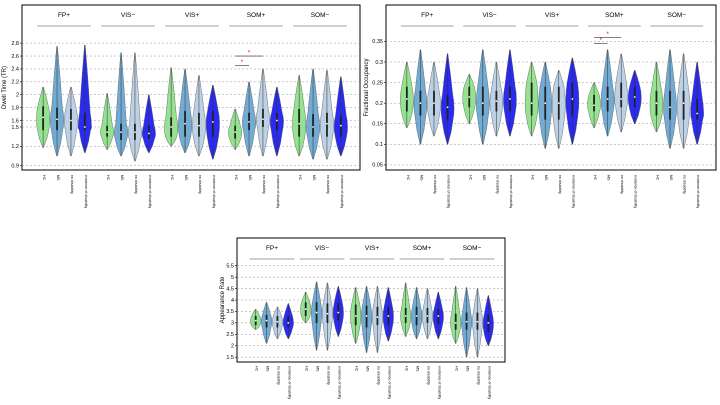 The width and height of the screenshot is (720, 405). Describe the element at coordinates (15, 147) in the screenshot. I see `y-tick-label: 1.2` at that location.